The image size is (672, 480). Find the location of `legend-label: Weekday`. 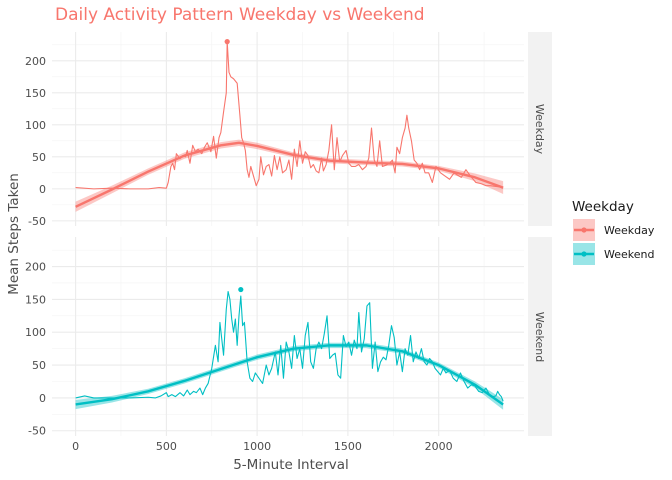

legend-label: Weekday is located at coordinates (629, 230).